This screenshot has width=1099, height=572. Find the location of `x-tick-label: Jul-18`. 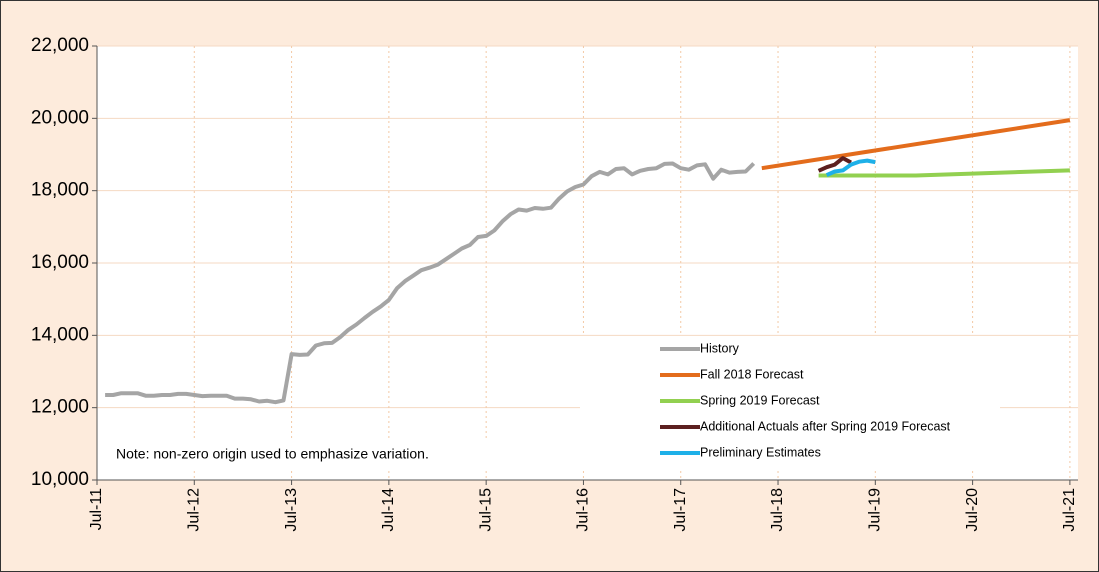

x-tick-label: Jul-18 is located at coordinates (777, 510).